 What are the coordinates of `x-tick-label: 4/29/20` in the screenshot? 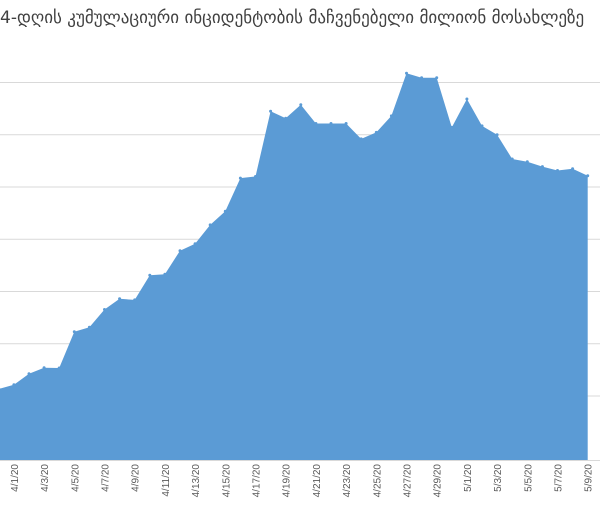 It's located at (438, 481).